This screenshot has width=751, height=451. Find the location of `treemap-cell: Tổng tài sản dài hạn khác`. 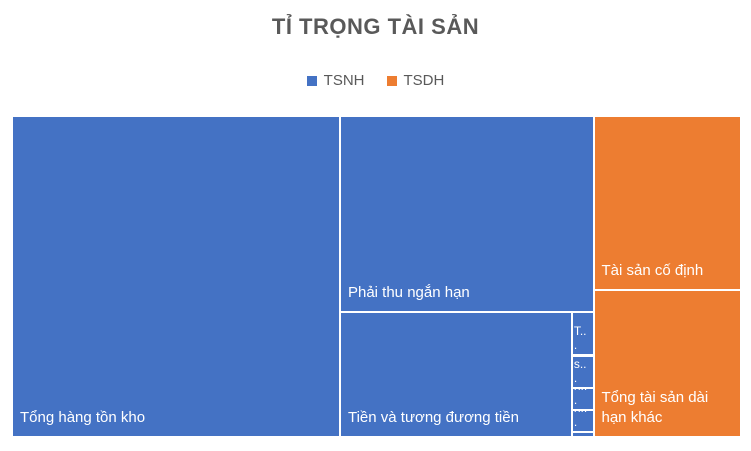

treemap-cell: Tổng tài sản dài hạn khác is located at coordinates (667, 363).